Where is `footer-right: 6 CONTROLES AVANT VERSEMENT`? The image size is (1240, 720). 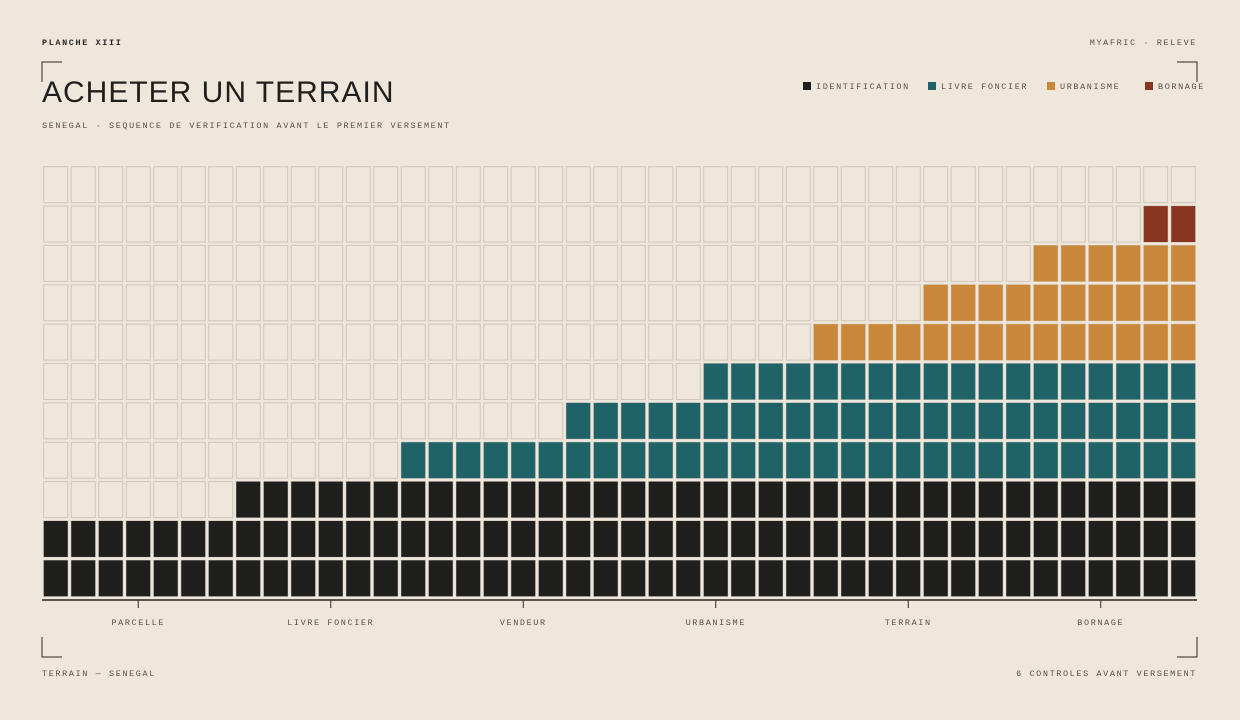 footer-right: 6 CONTROLES AVANT VERSEMENT is located at coordinates (1106, 674).